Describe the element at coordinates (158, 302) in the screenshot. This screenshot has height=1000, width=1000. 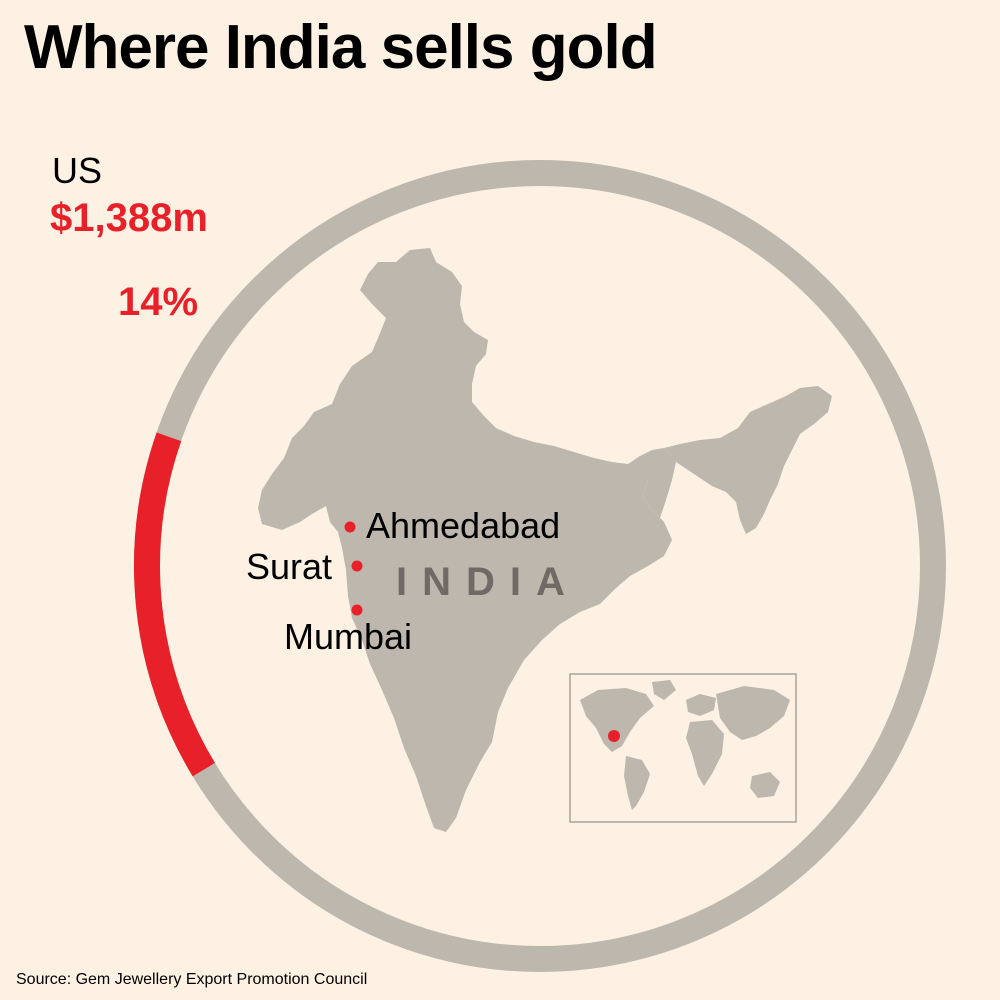
I see `destination-share-label: 14%` at that location.